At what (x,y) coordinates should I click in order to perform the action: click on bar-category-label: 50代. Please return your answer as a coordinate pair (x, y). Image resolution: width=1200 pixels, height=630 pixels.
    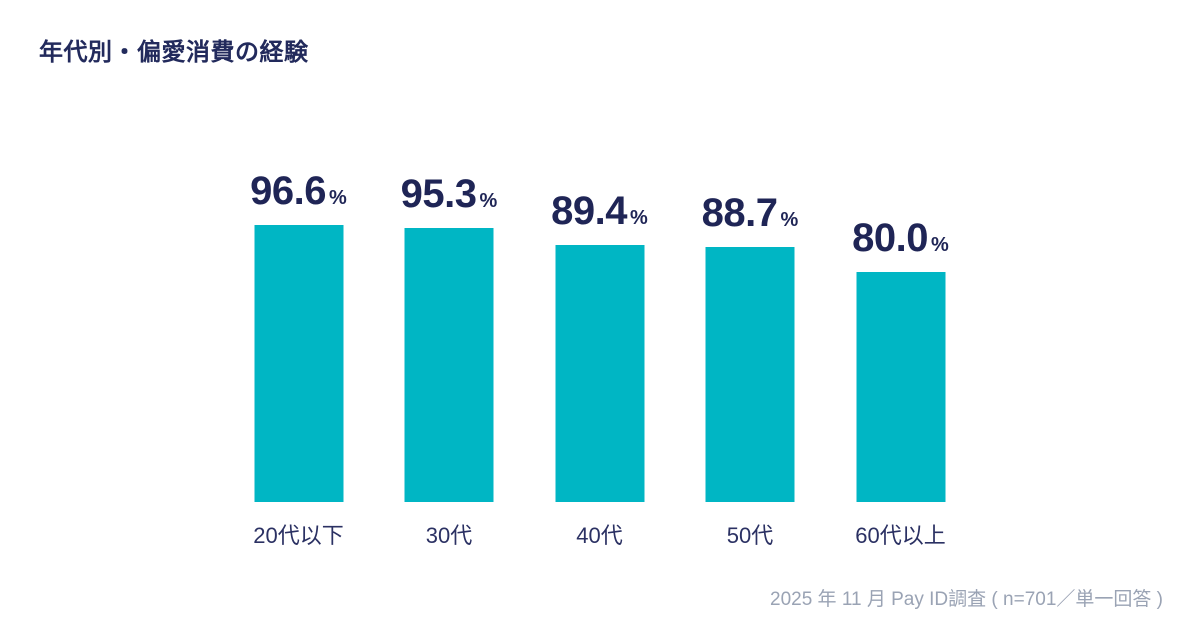
    Looking at the image, I should click on (750, 535).